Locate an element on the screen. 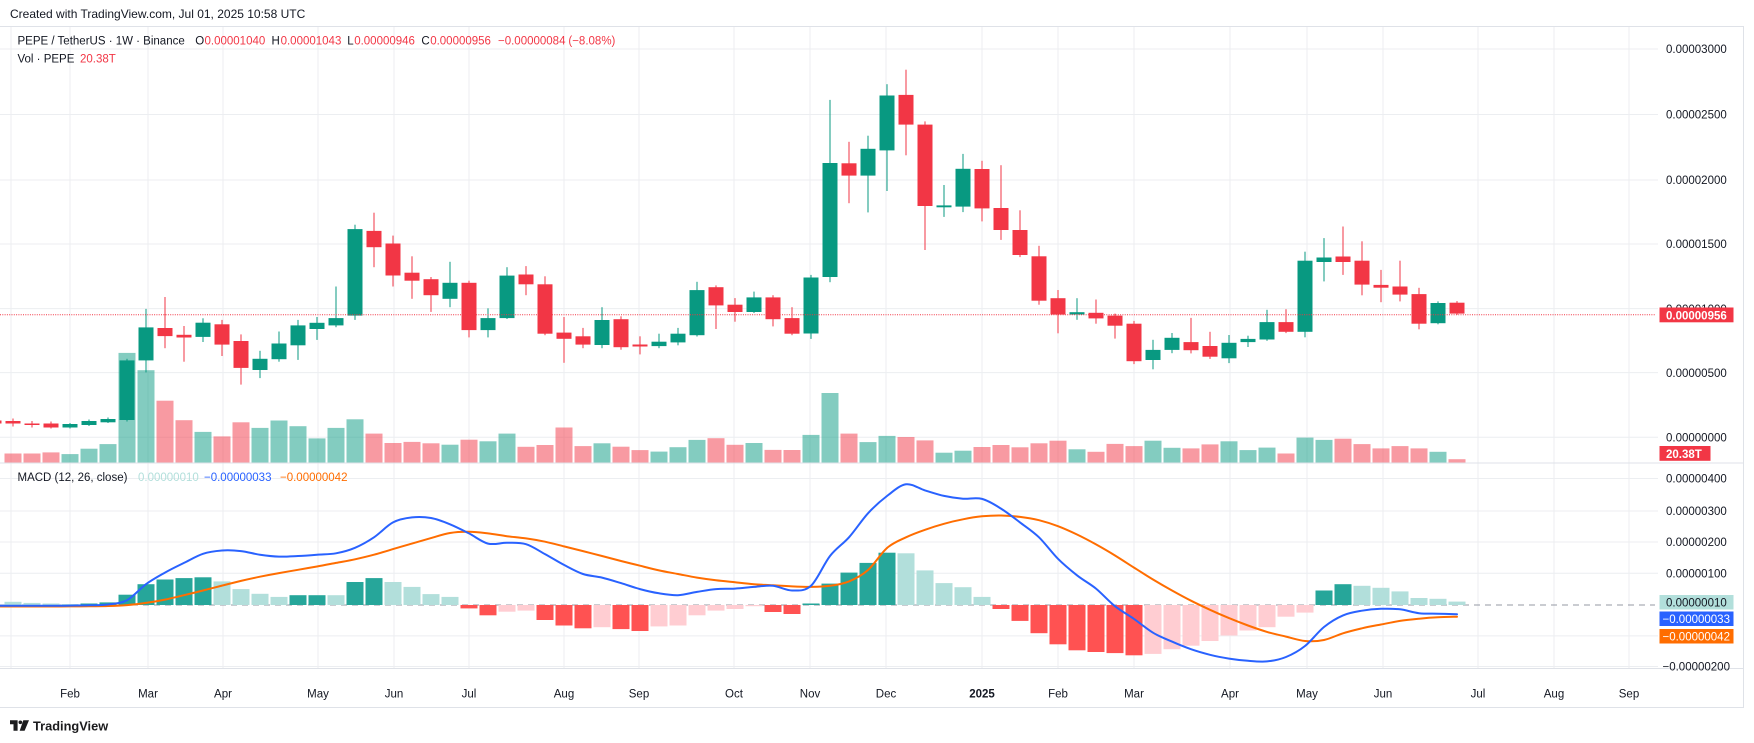 Image resolution: width=1754 pixels, height=743 pixels. svg-text: TradingView is located at coordinates (70, 726).